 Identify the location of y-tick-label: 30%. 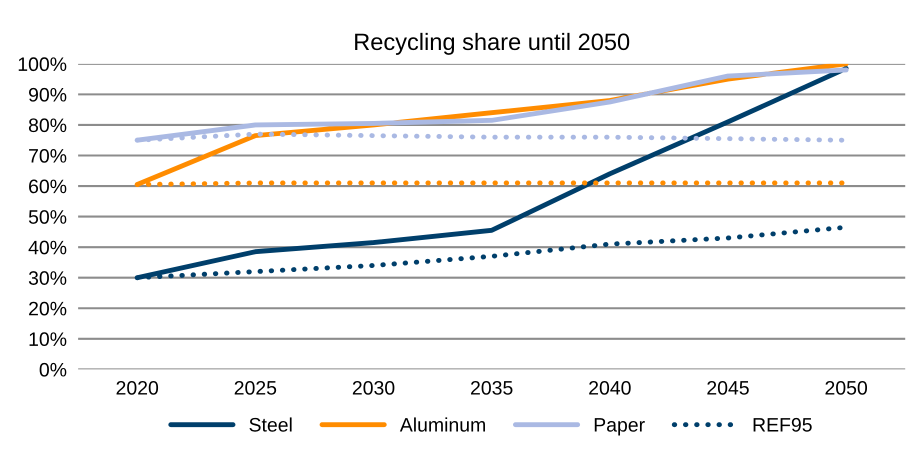
(47, 278).